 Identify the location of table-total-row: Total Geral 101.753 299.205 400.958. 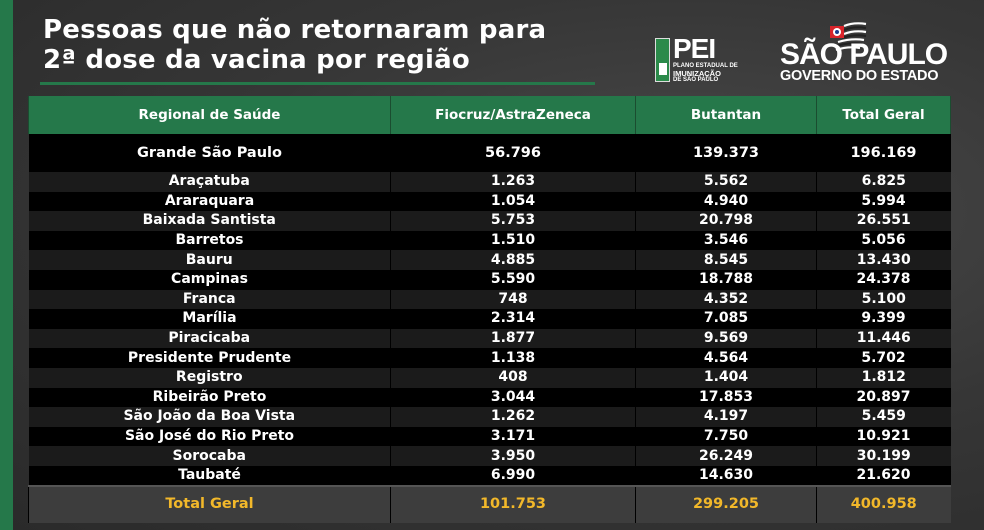
(489, 503).